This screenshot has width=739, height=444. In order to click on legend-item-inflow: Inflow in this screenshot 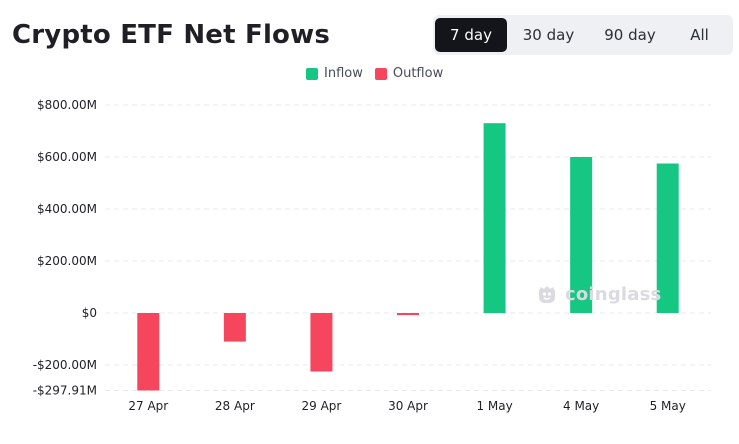, I will do `click(334, 73)`.